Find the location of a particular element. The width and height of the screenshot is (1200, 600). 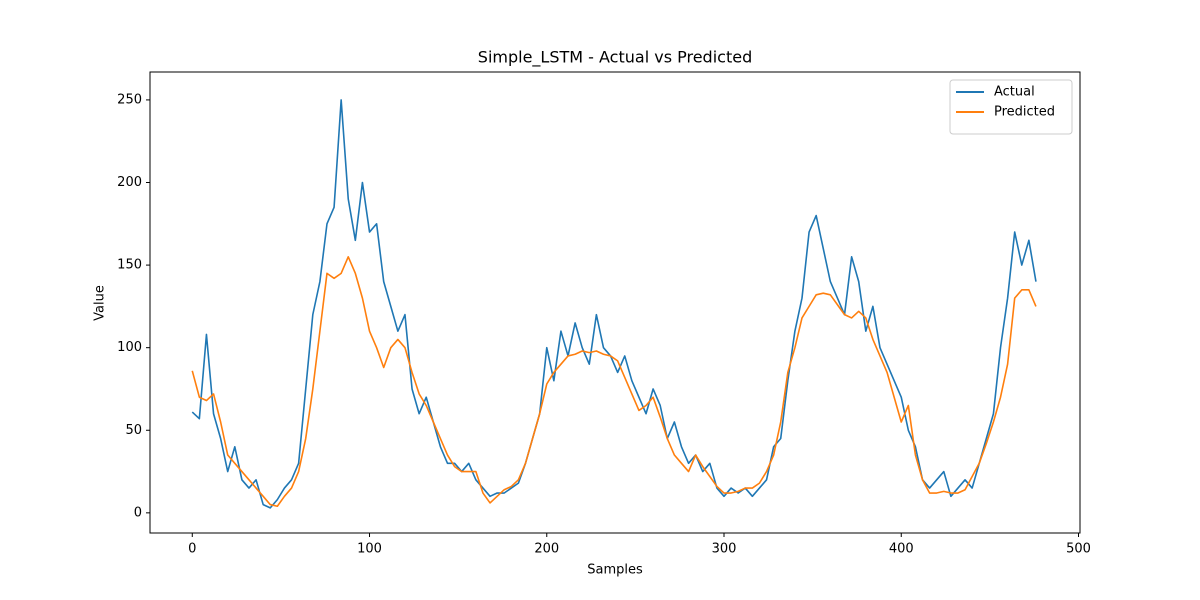

x-tick-label: 100 is located at coordinates (369, 549).